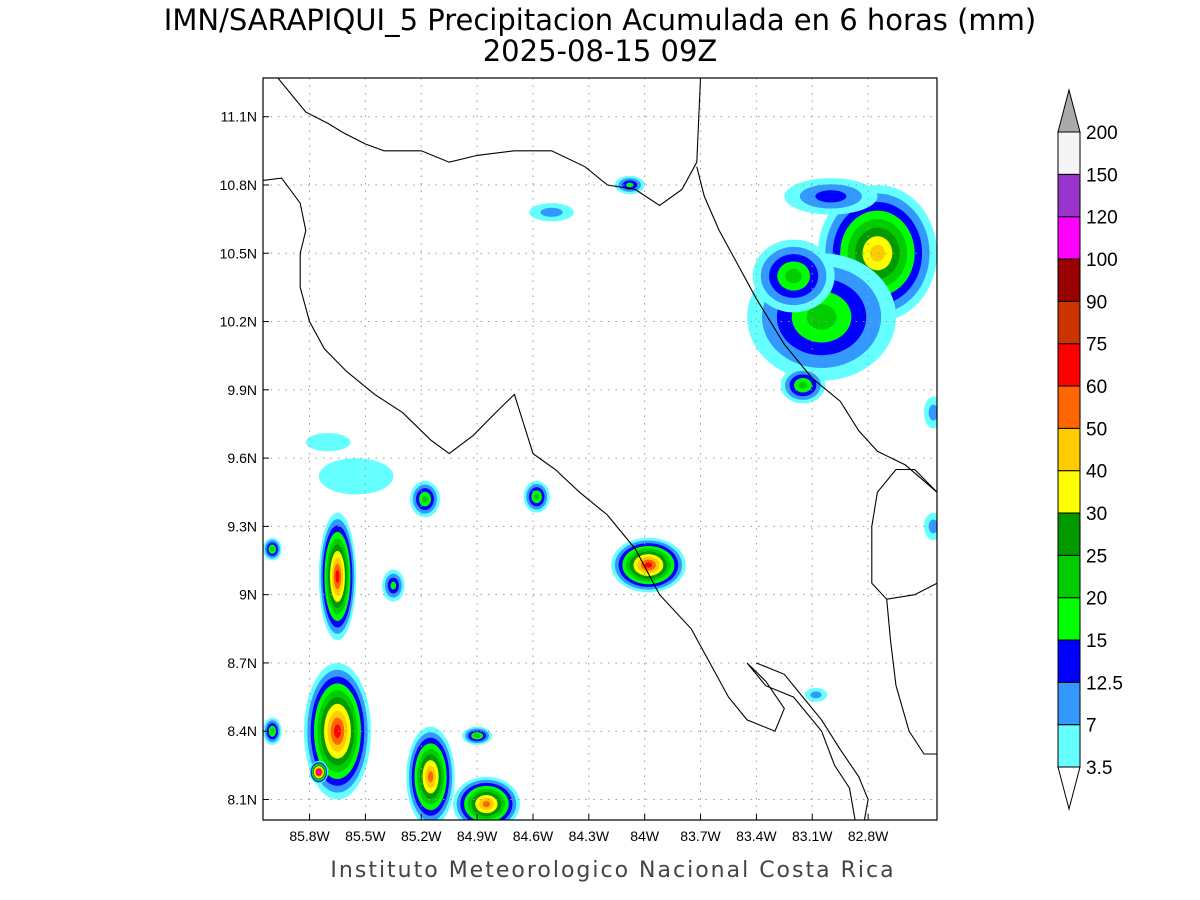  I want to click on lat-tick-label: 8.4N, so click(242, 731).